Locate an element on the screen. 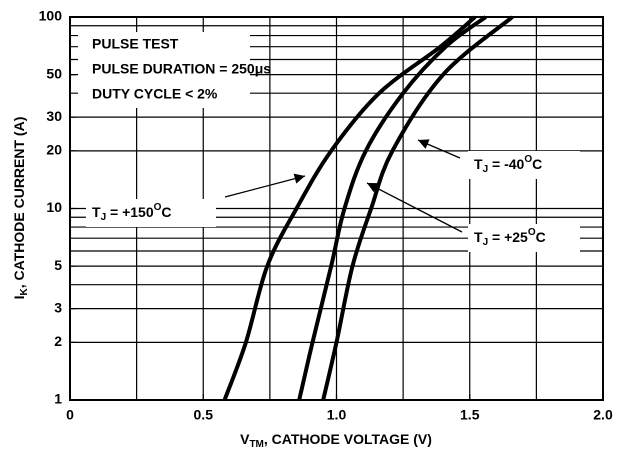 The width and height of the screenshot is (619, 455). x-axis-label: VTM, CATHODE VOLTAGE (V) is located at coordinates (336, 440).